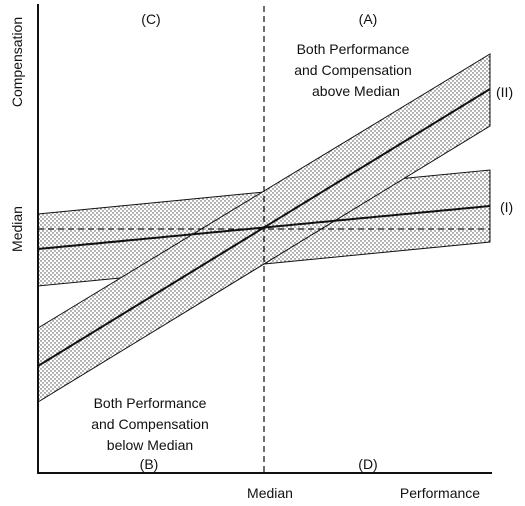 Image resolution: width=525 pixels, height=506 pixels. I want to click on quadrant-b-label: (B), so click(149, 464).